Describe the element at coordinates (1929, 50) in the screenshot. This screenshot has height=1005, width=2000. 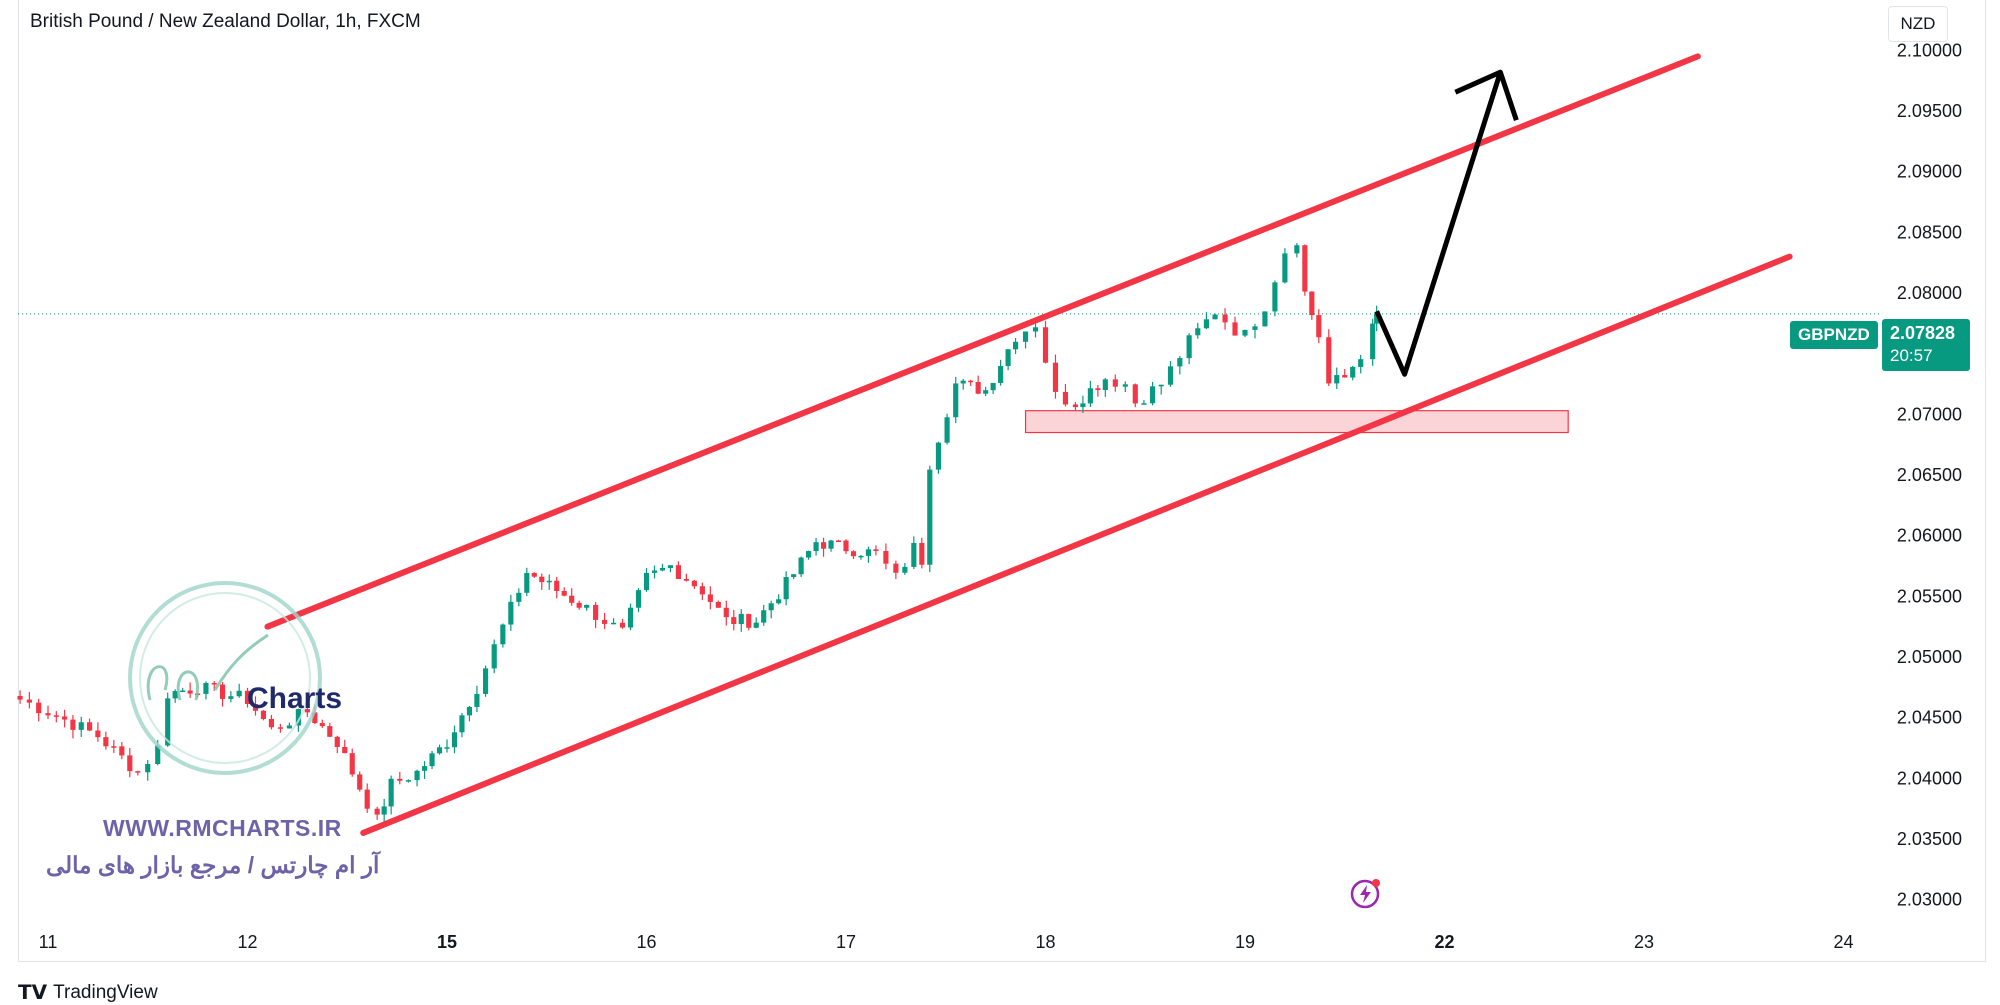
I see `price-tick-label: 2.10000` at that location.